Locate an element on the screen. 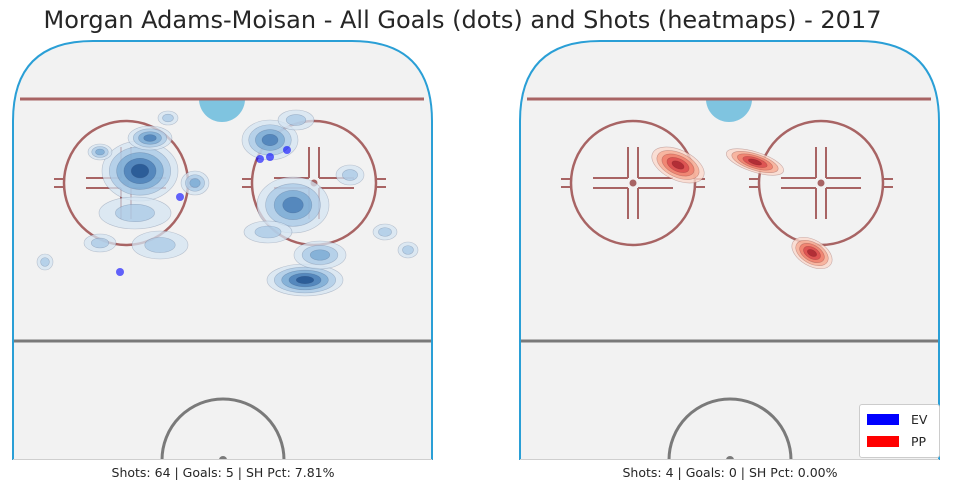 The width and height of the screenshot is (953, 493). faceoff-dot-left is located at coordinates (633, 183).